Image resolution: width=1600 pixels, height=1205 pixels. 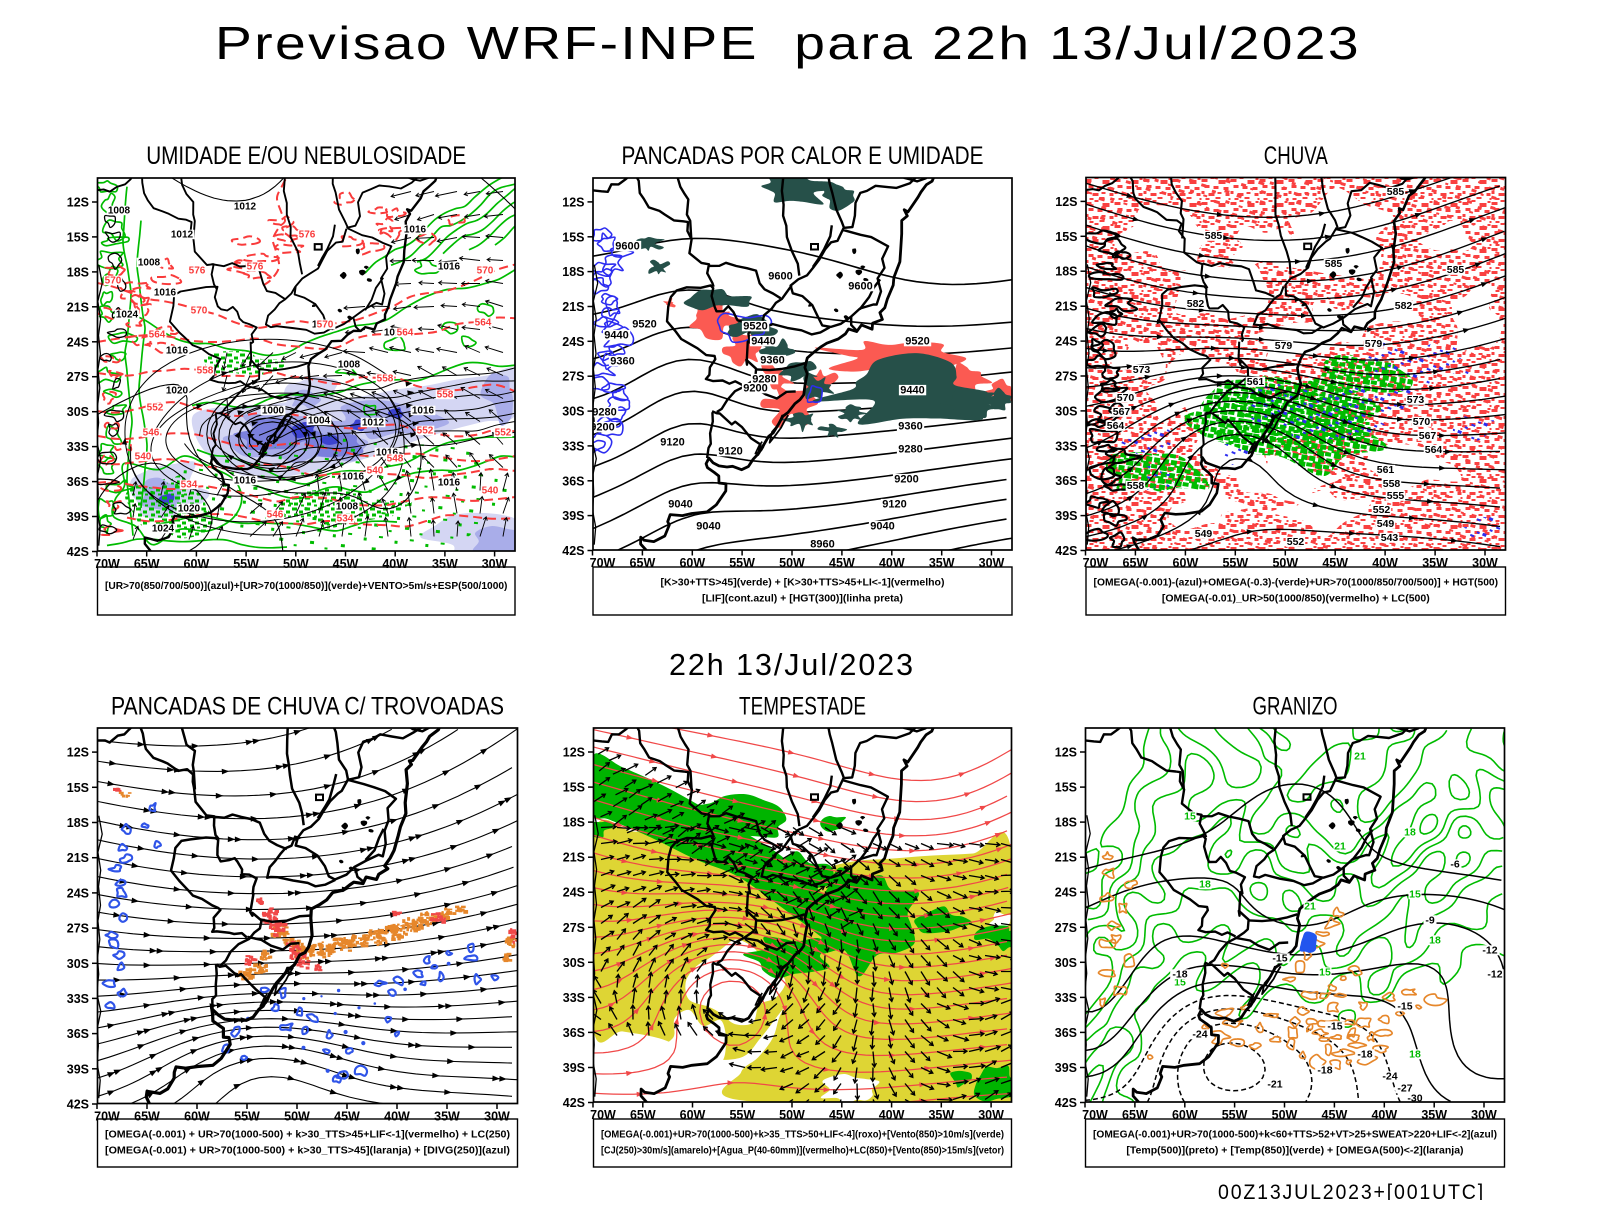 What do you see at coordinates (860, 287) in the screenshot?
I see `svg-text: 9600` at bounding box center [860, 287].